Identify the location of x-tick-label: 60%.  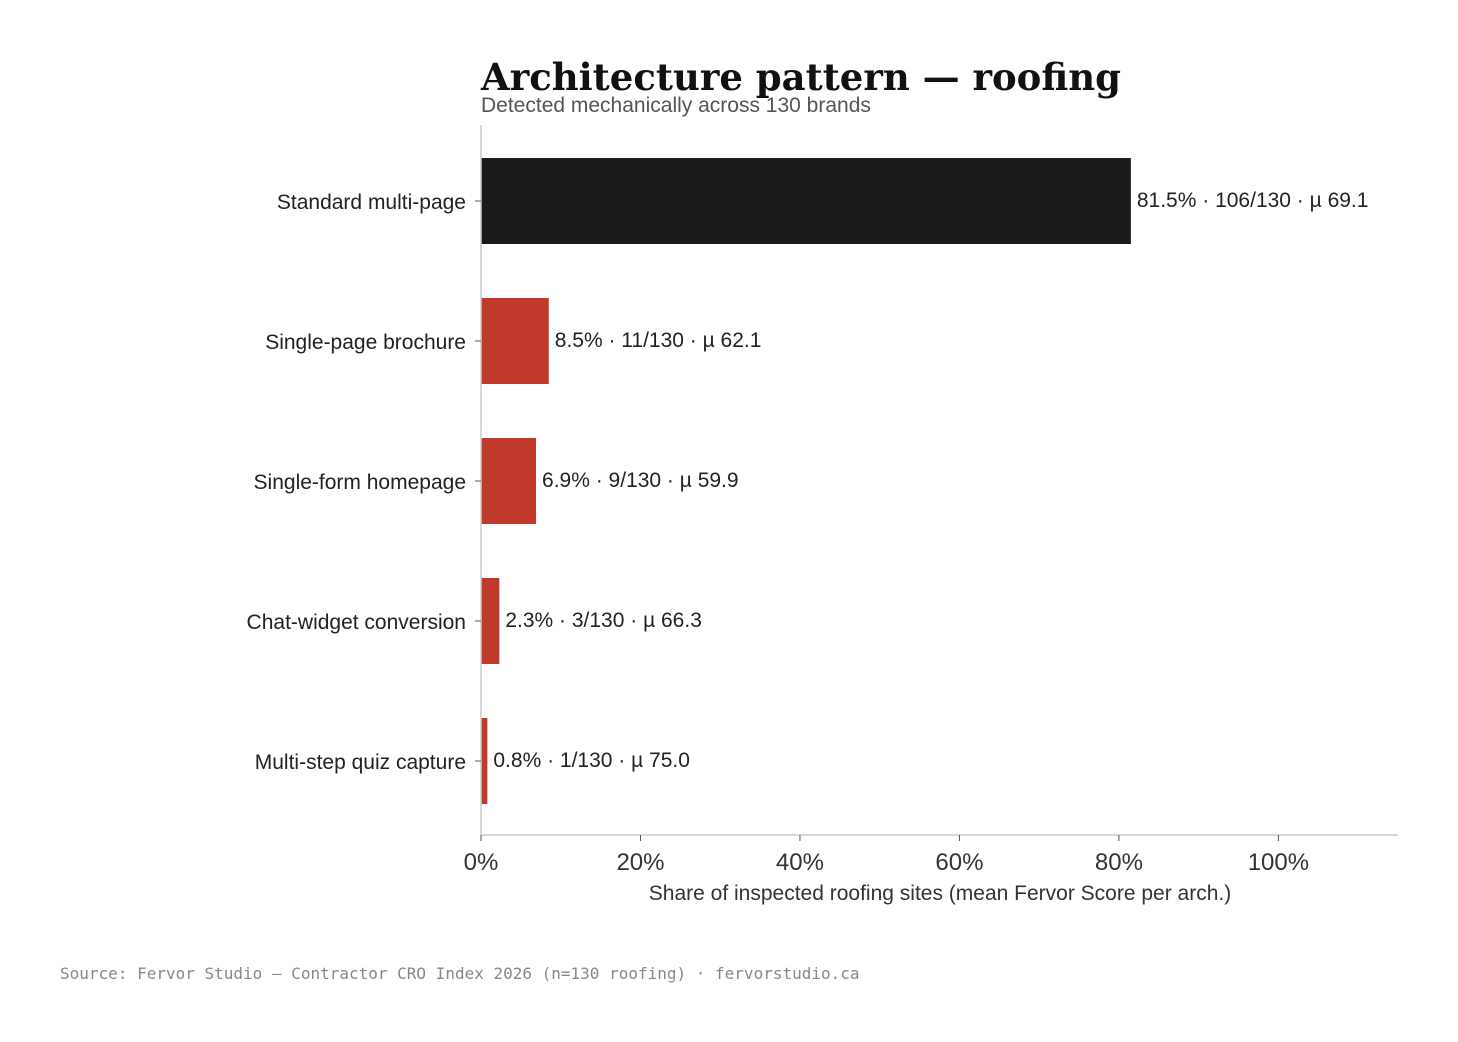
(959, 862).